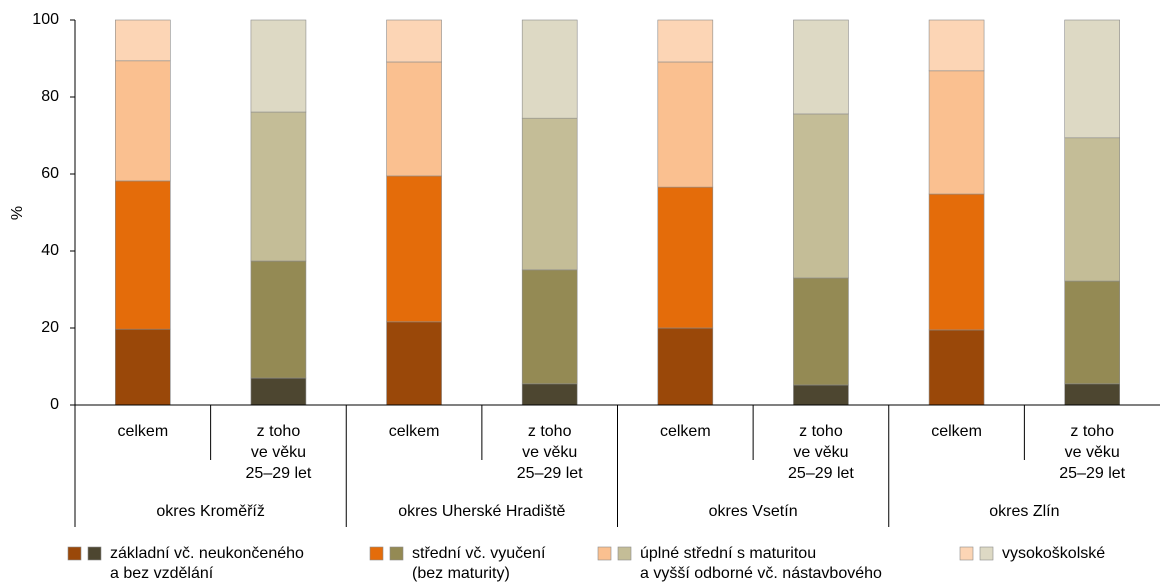 The width and height of the screenshot is (1164, 586). Describe the element at coordinates (45, 19) in the screenshot. I see `y-tick-label: 100` at that location.